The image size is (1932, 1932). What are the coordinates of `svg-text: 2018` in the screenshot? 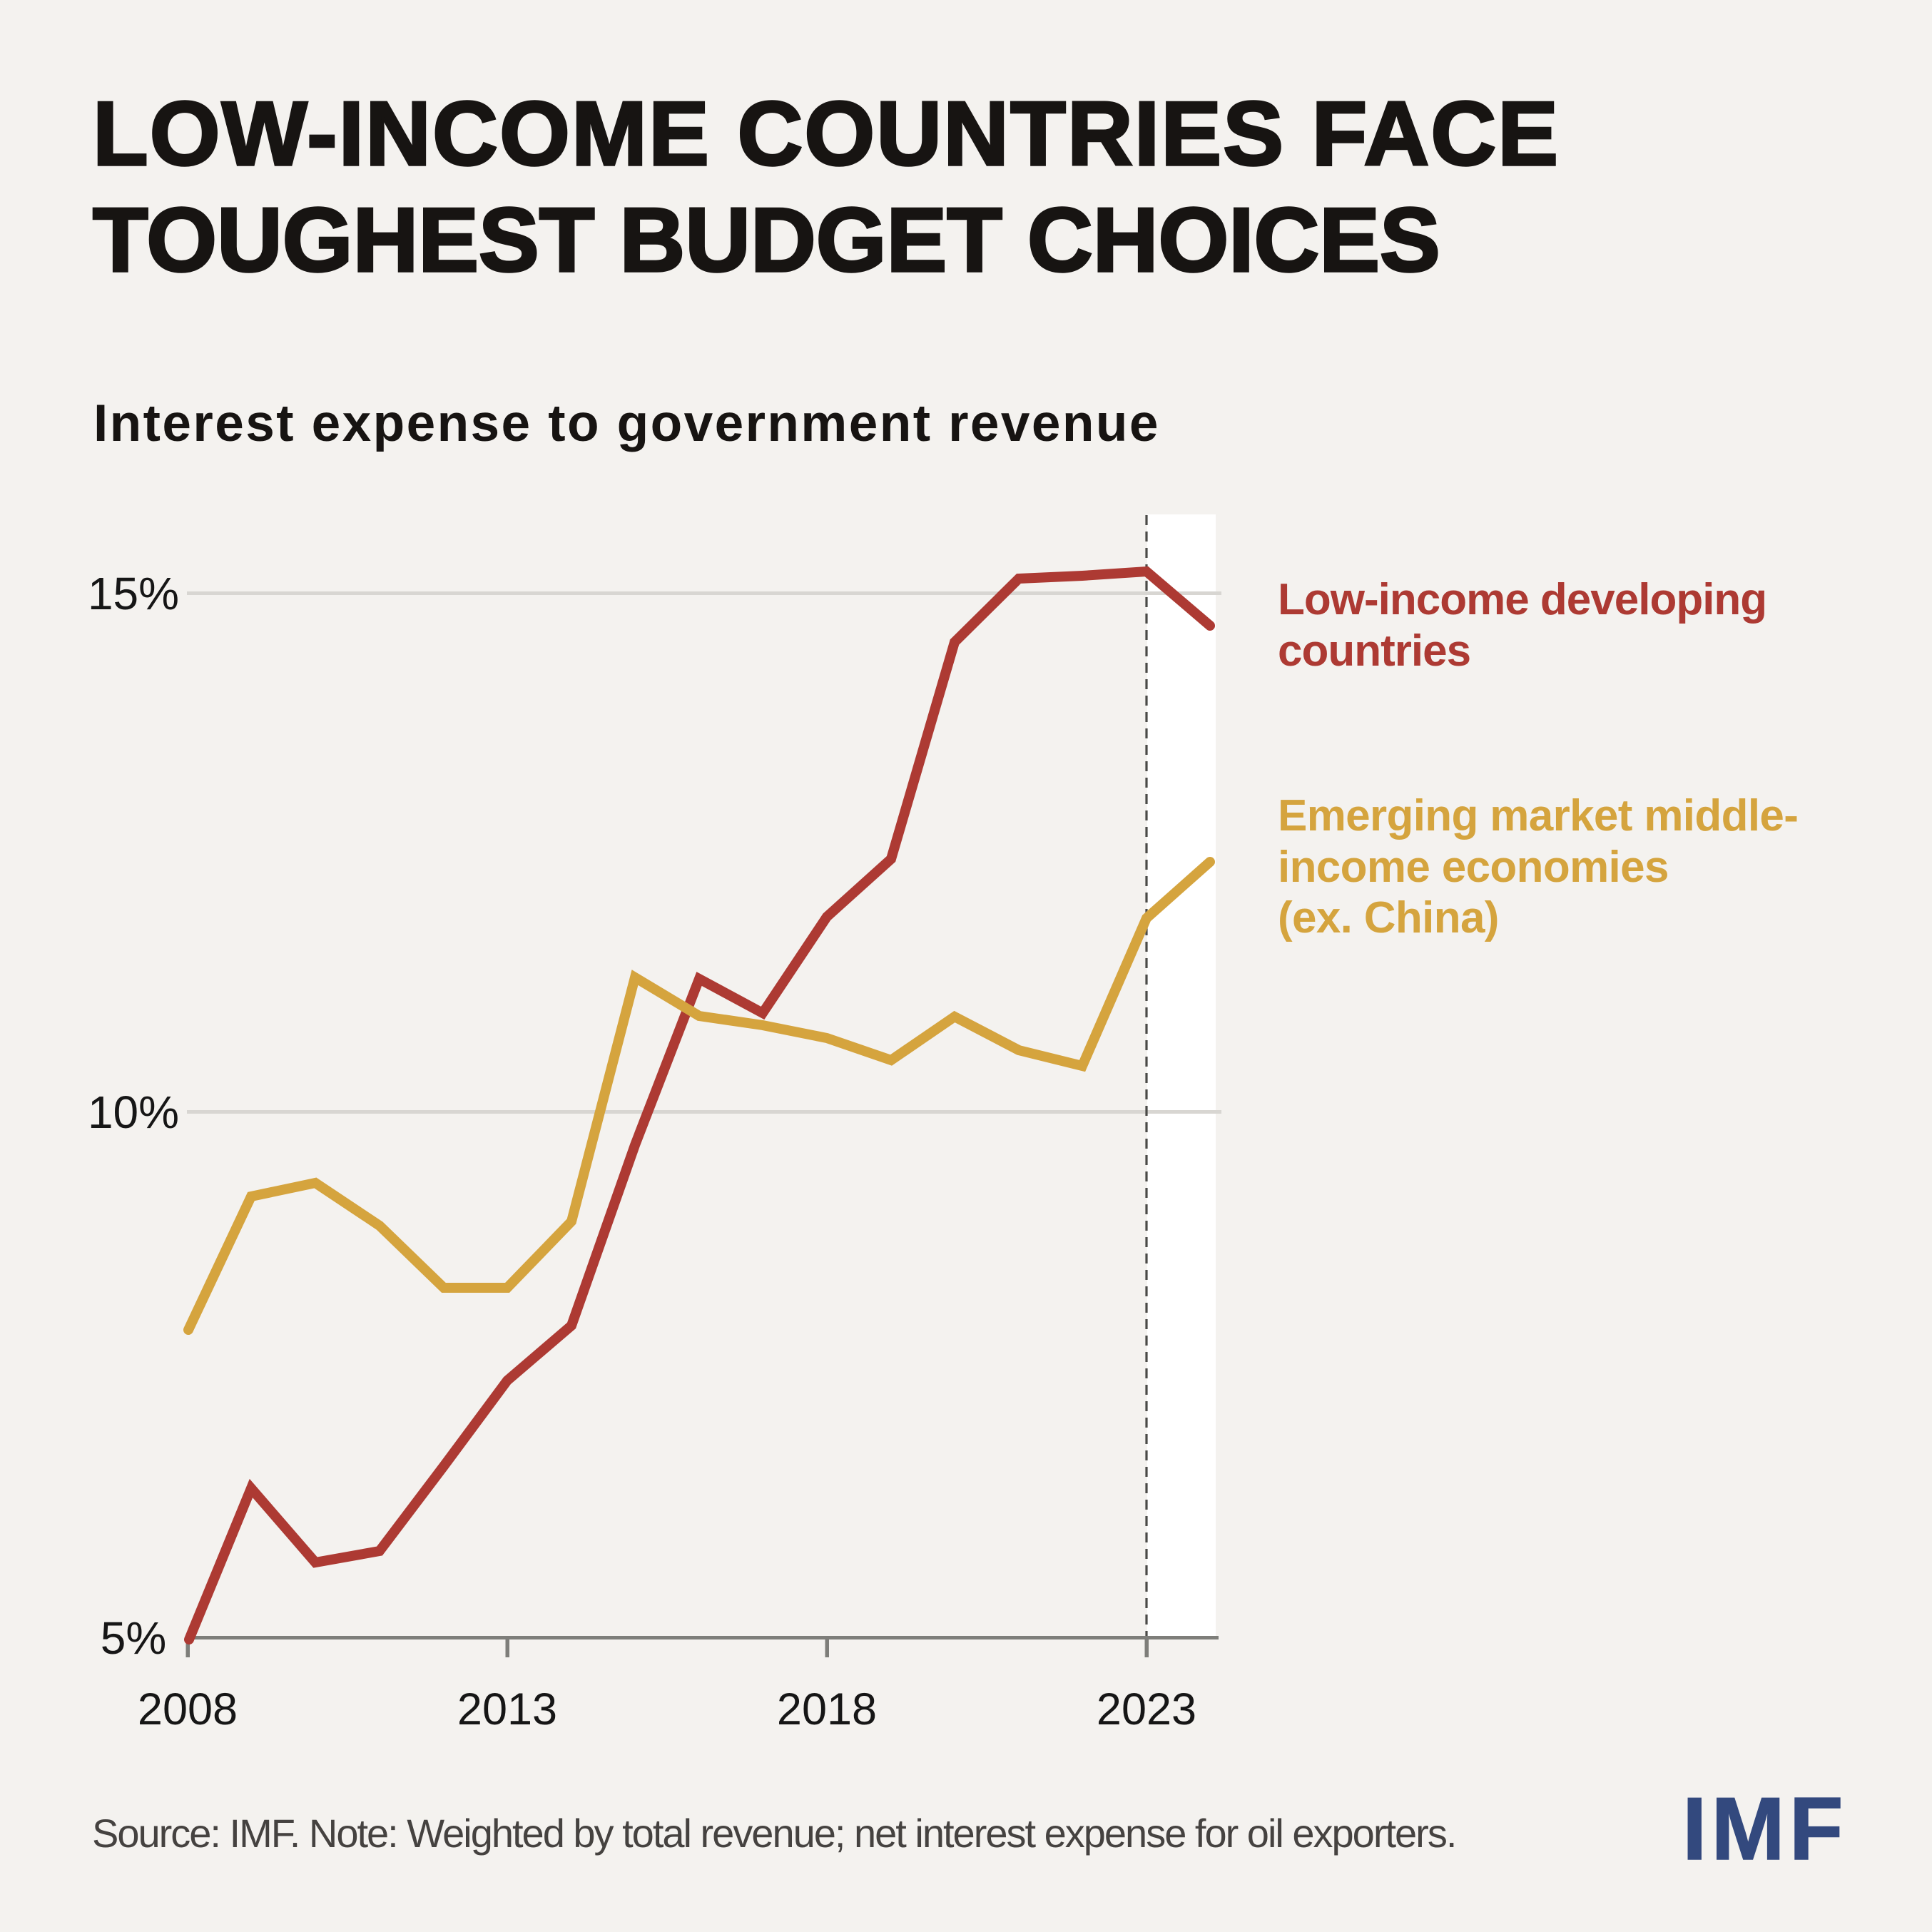 It's located at (827, 1709).